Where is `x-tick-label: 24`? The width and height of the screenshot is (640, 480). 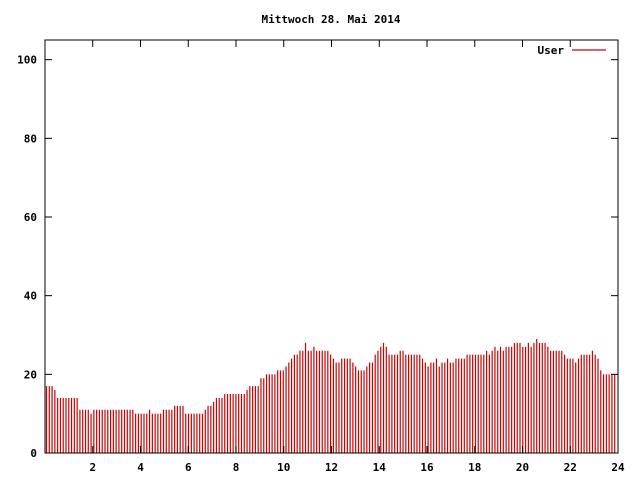
x-tick-label: 24 is located at coordinates (618, 467).